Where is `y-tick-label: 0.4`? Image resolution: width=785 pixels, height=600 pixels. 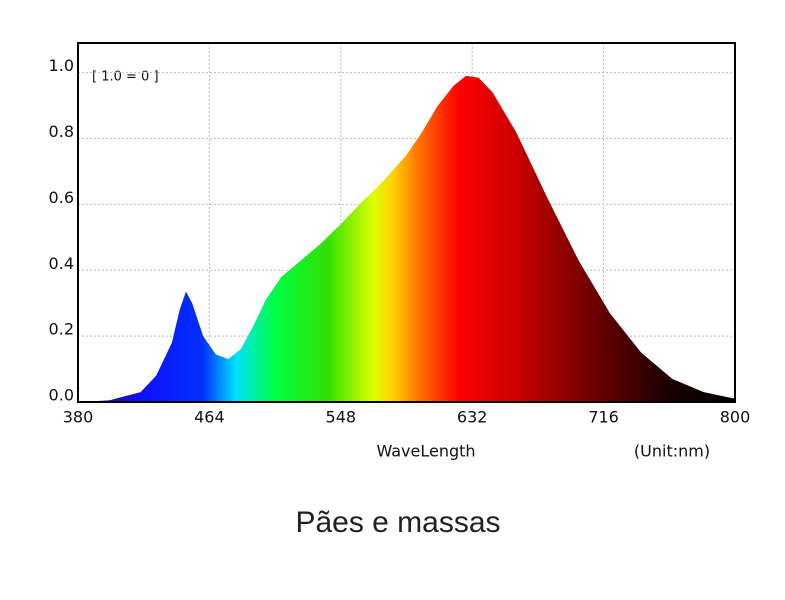
y-tick-label: 0.4 is located at coordinates (61, 263).